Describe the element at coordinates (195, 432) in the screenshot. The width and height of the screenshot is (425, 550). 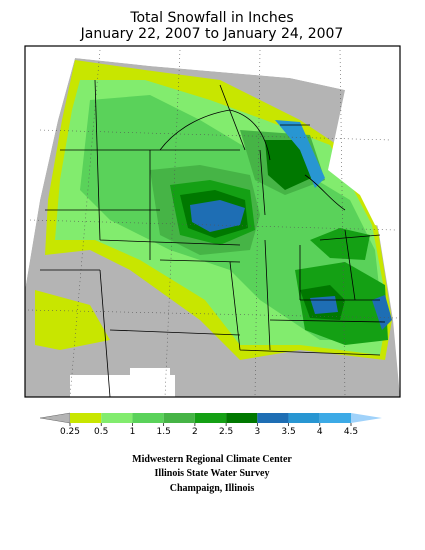
I see `legend-label: 2` at that location.